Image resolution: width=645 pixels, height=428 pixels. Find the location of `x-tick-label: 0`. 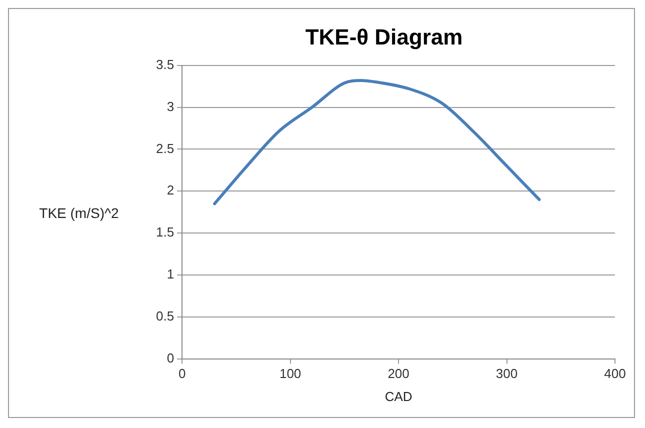

x-tick-label: 0 is located at coordinates (182, 374).